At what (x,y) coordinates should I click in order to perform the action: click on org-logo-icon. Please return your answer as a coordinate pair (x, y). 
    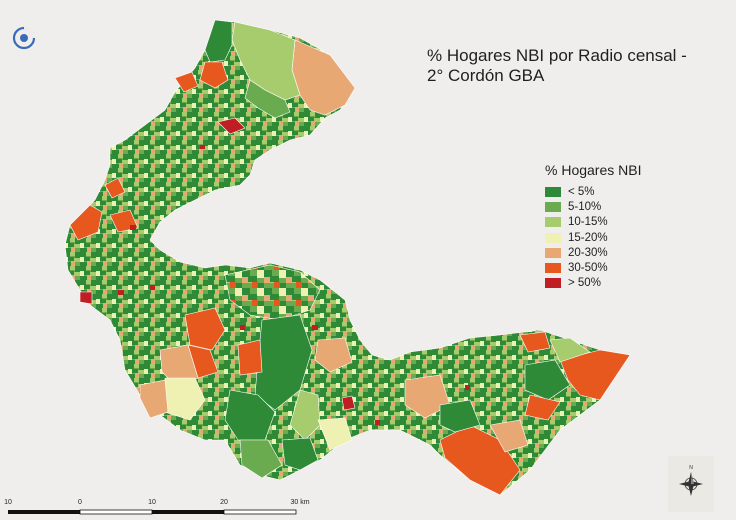
    Looking at the image, I should click on (24, 38).